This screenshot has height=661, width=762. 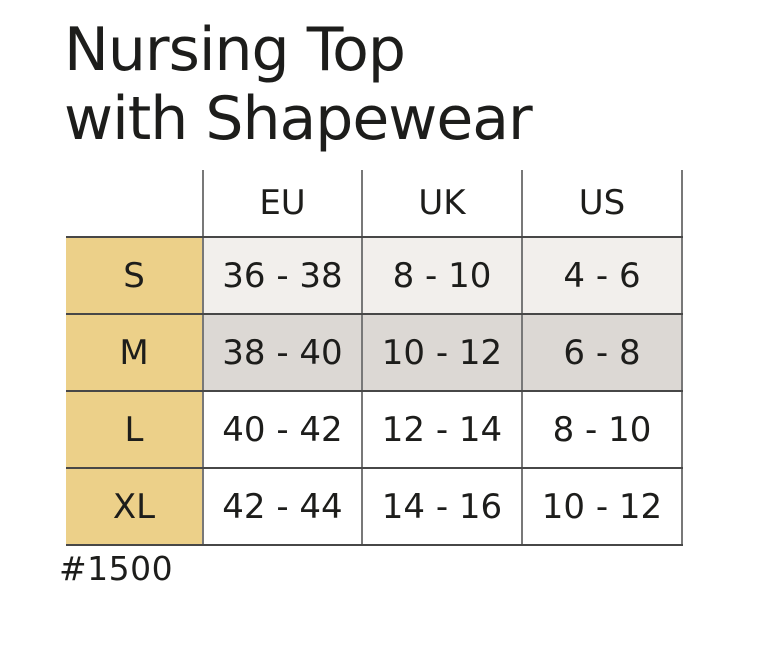 I want to click on size-l-uk: 12 - 14, so click(x=442, y=430).